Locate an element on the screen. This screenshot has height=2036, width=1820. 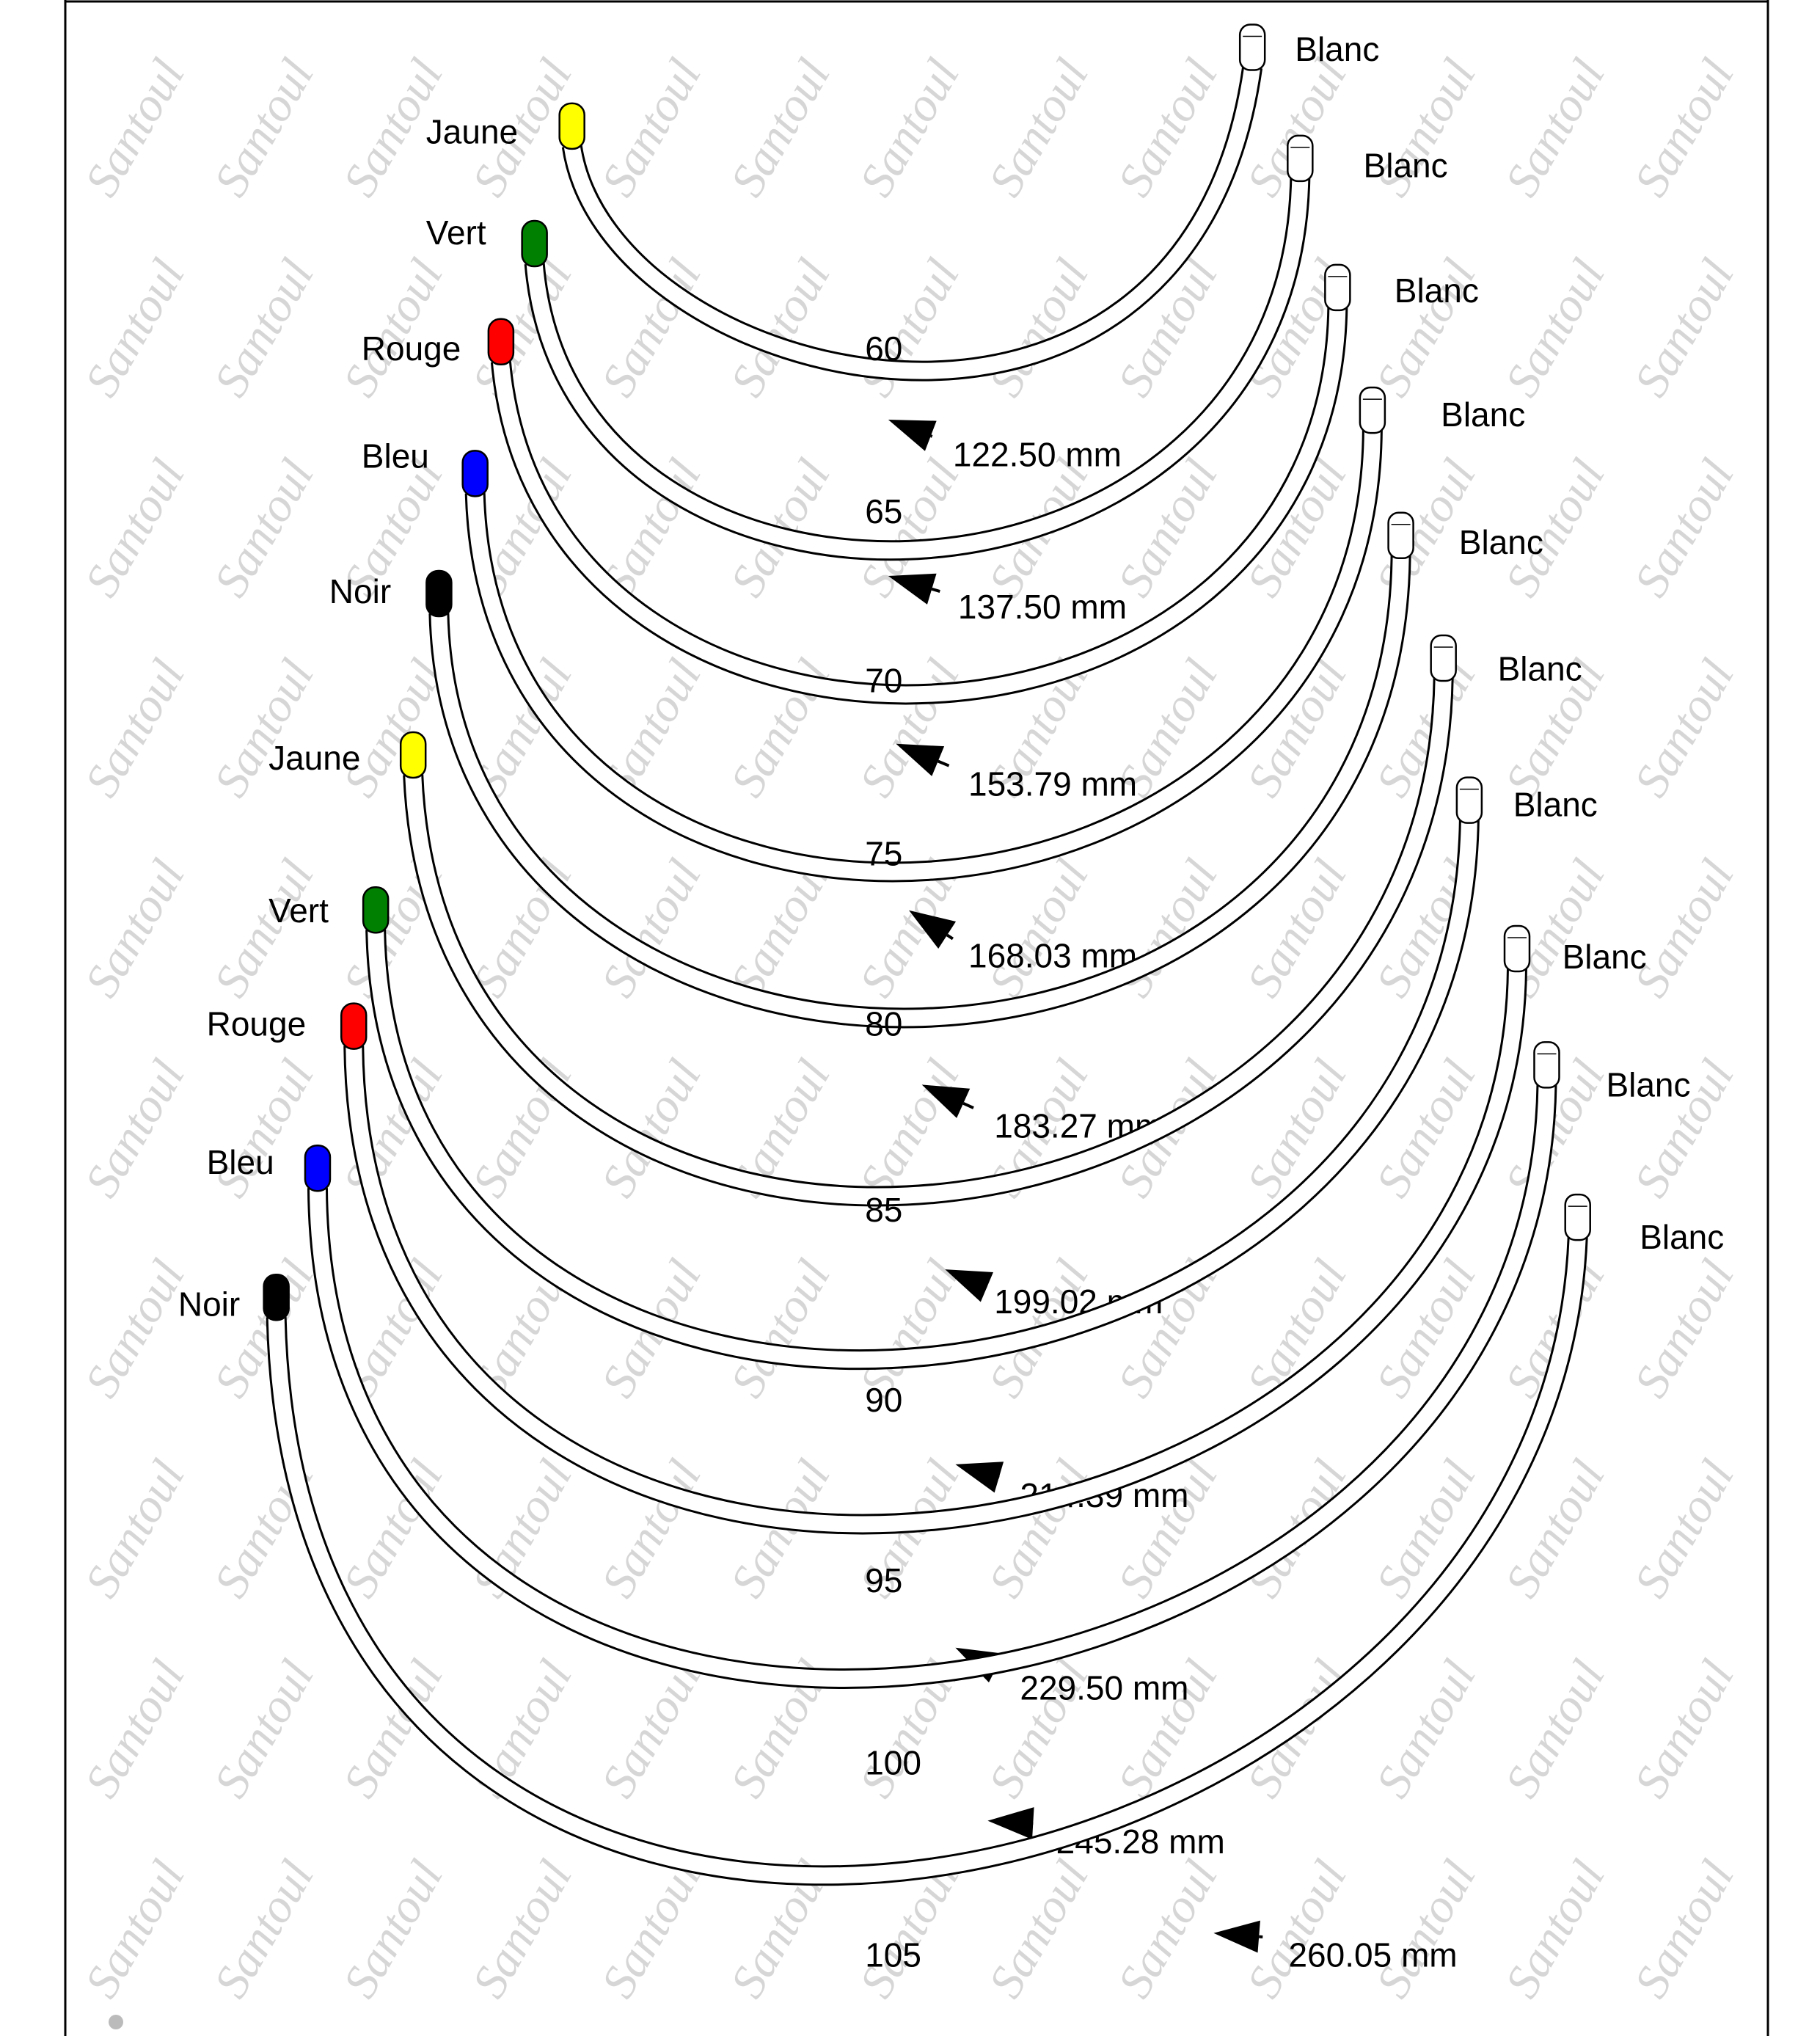
size-label: 95 is located at coordinates (883, 1580).